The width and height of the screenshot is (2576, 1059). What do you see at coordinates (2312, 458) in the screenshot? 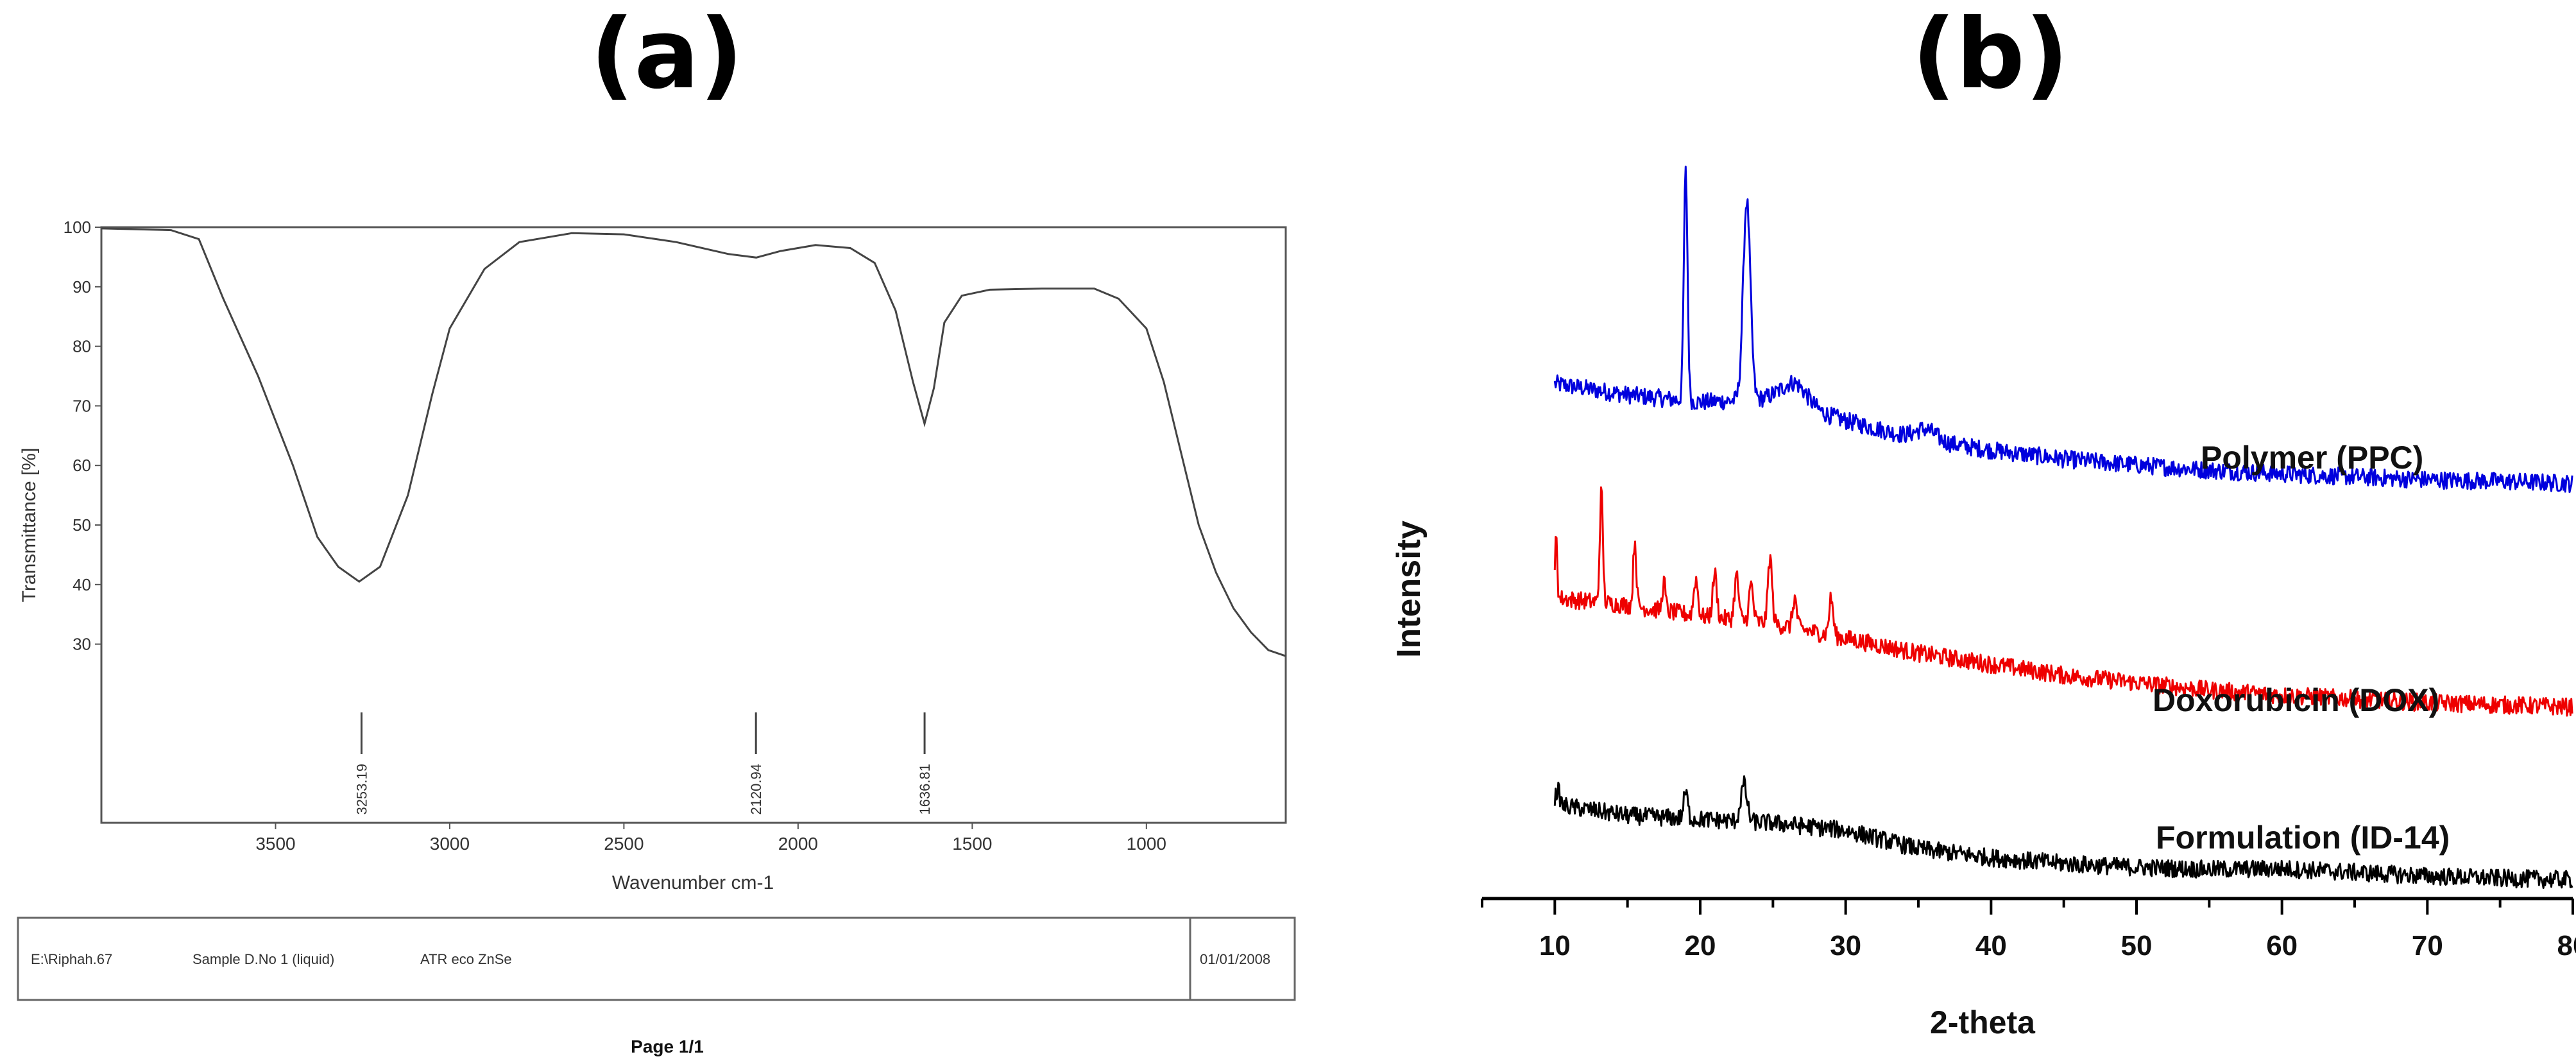
I see `xrd-label-polymer: Polymer (PPC)` at bounding box center [2312, 458].